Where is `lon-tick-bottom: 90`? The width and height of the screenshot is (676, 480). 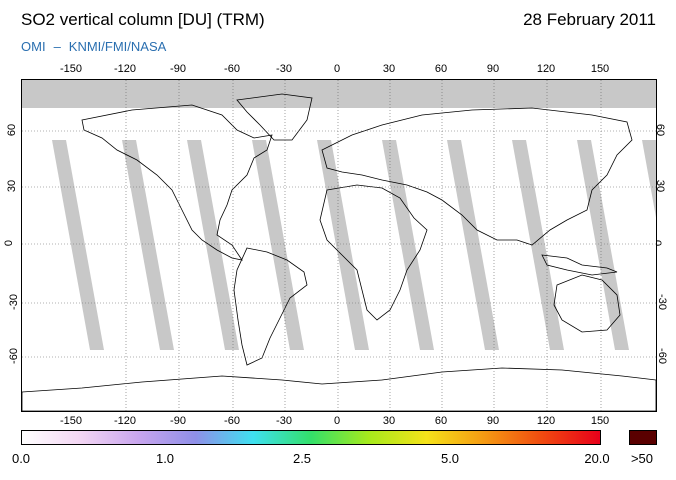 lon-tick-bottom: 90 is located at coordinates (493, 421).